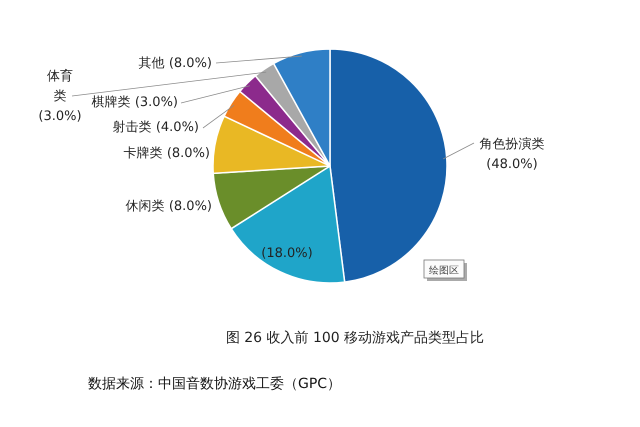 Image resolution: width=640 pixels, height=427 pixels. What do you see at coordinates (155, 127) in the screenshot?
I see `slice-label: 射击类 (4.0%)` at bounding box center [155, 127].